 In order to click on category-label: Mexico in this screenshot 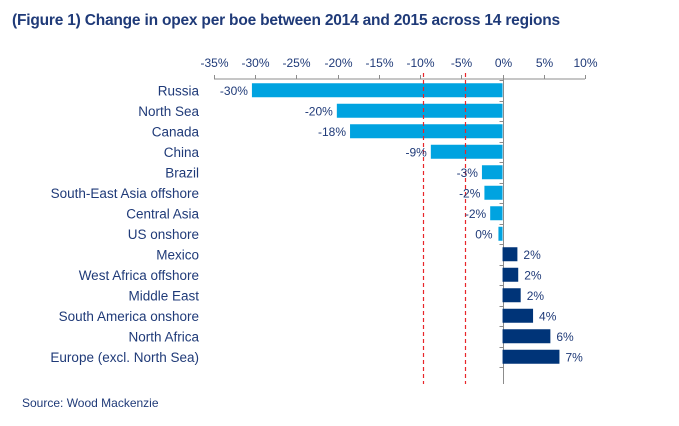, I will do `click(177, 254)`.